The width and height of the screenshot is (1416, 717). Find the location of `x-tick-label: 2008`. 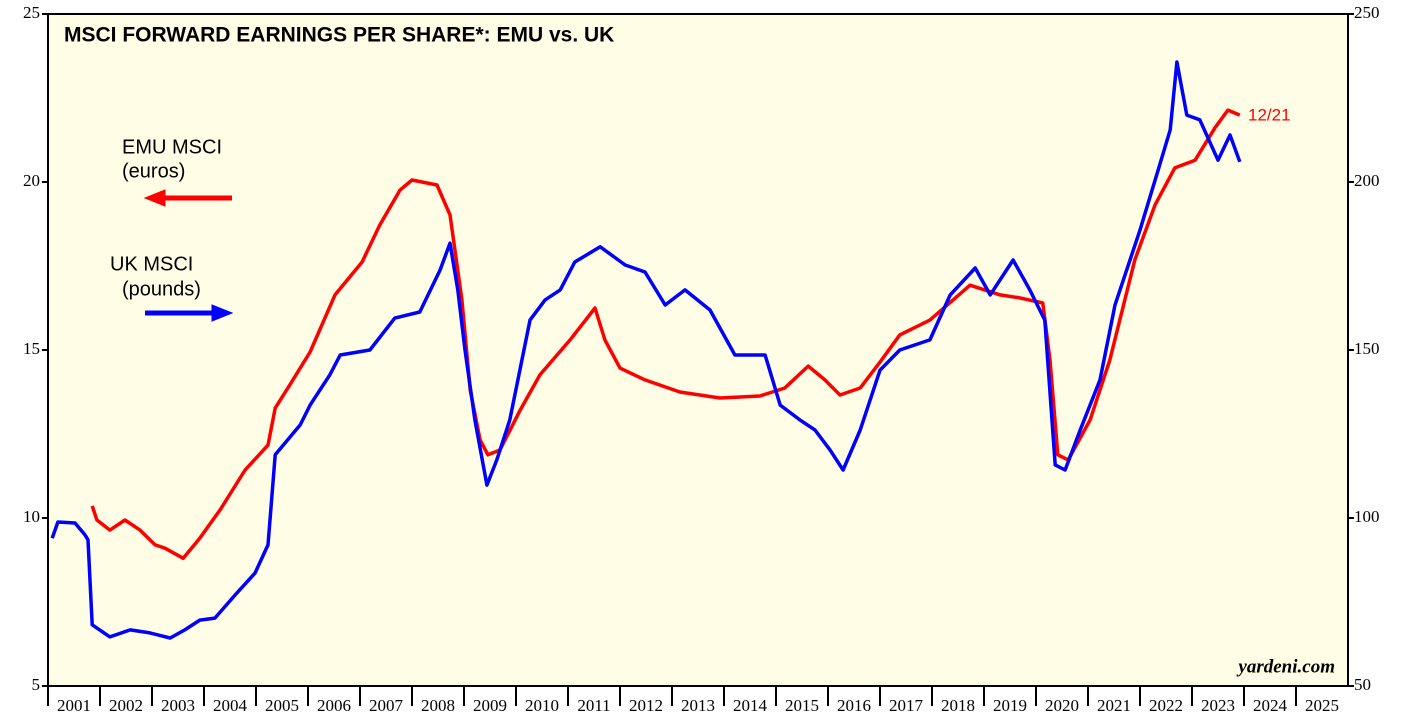

x-tick-label: 2008 is located at coordinates (438, 705).